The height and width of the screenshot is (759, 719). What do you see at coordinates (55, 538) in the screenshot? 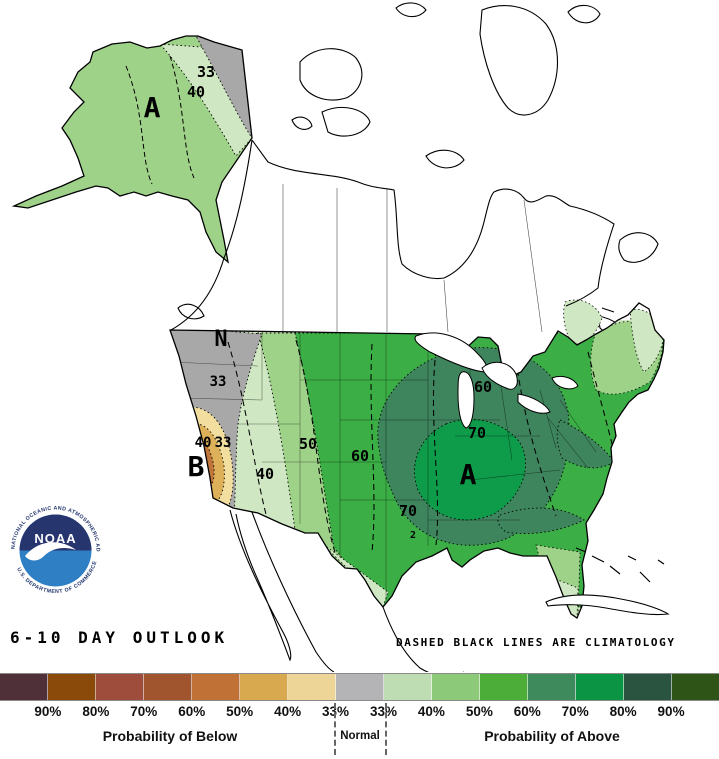
I see `noaa-logo-text: NOAA` at bounding box center [55, 538].